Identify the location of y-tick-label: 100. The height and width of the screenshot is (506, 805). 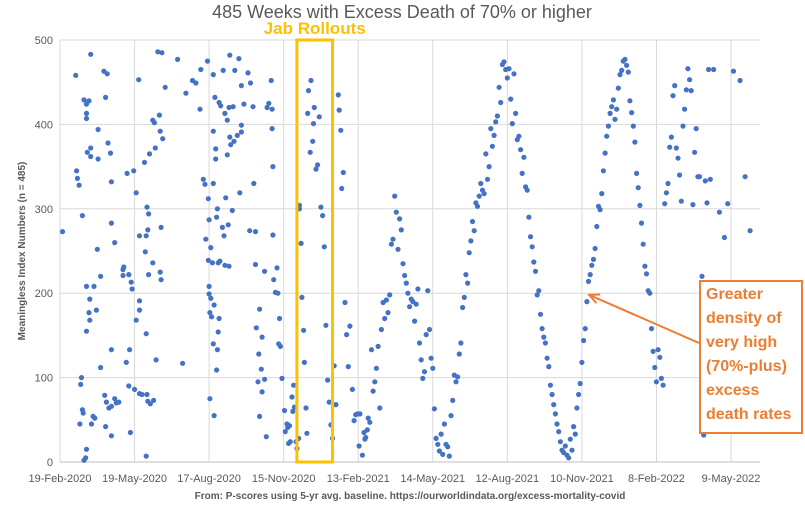
(44, 379).